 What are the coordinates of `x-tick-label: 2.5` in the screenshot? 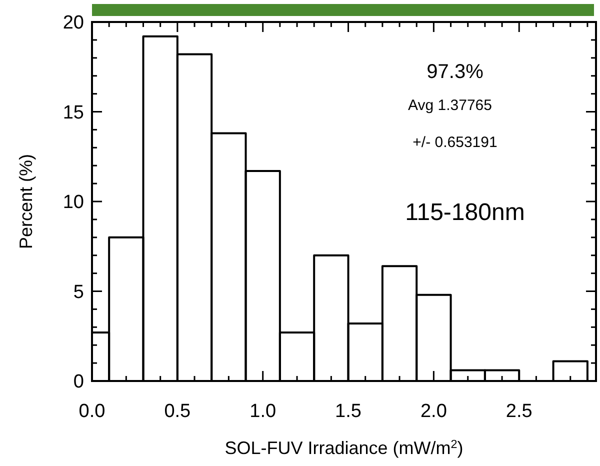 It's located at (519, 411).